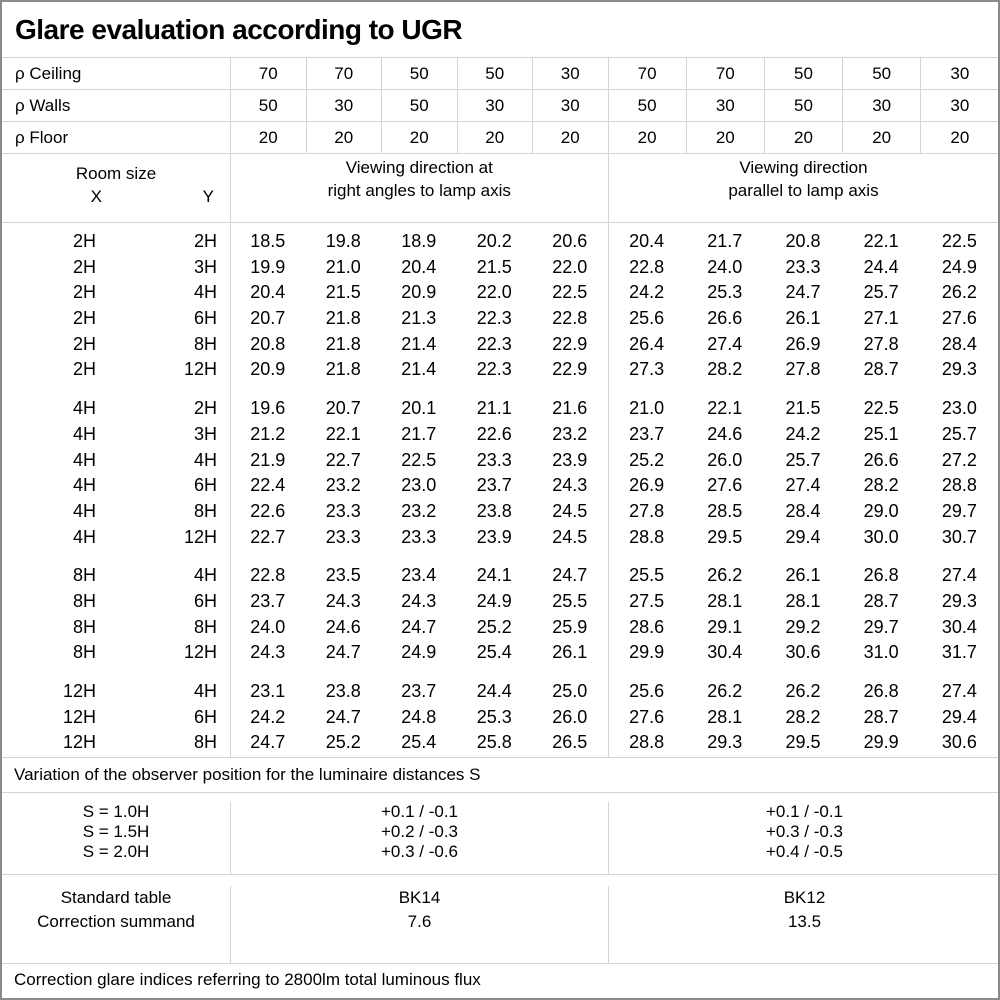  Describe the element at coordinates (803, 318) in the screenshot. I see `ugr-value: 26.1` at that location.